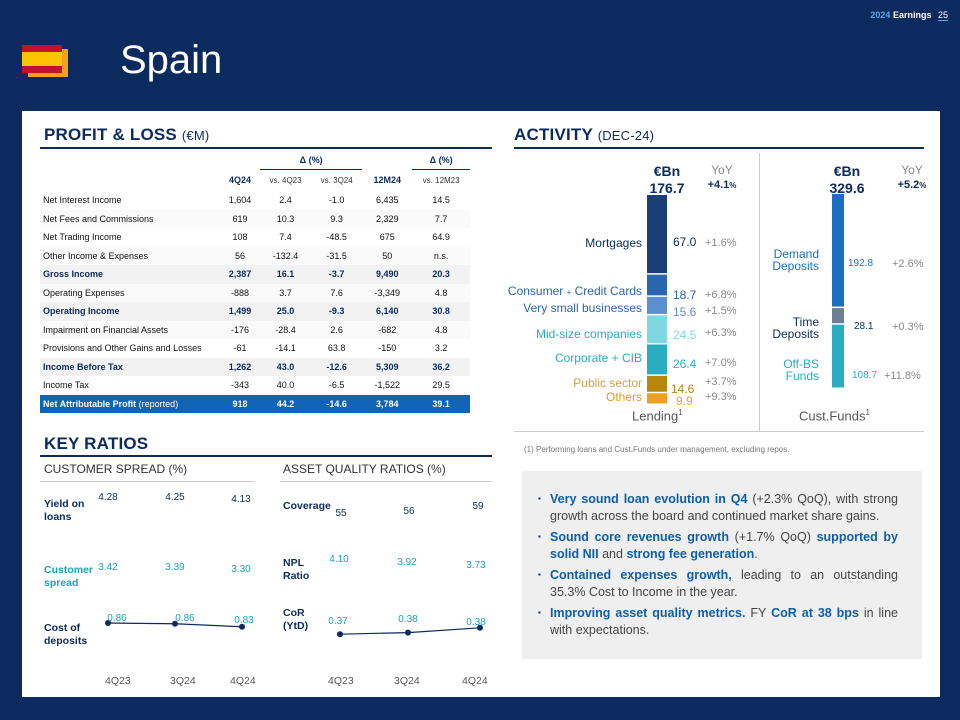  Describe the element at coordinates (569, 292) in the screenshot. I see `lend-label-consumer-plus: +` at that location.